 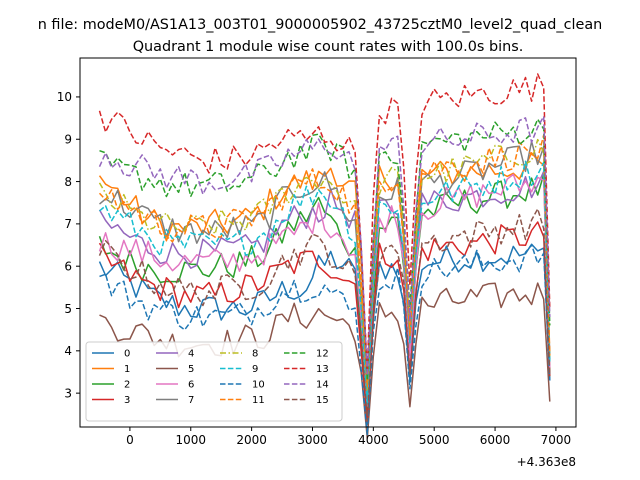 What do you see at coordinates (495, 440) in the screenshot?
I see `x-tick-label: 6000` at bounding box center [495, 440].